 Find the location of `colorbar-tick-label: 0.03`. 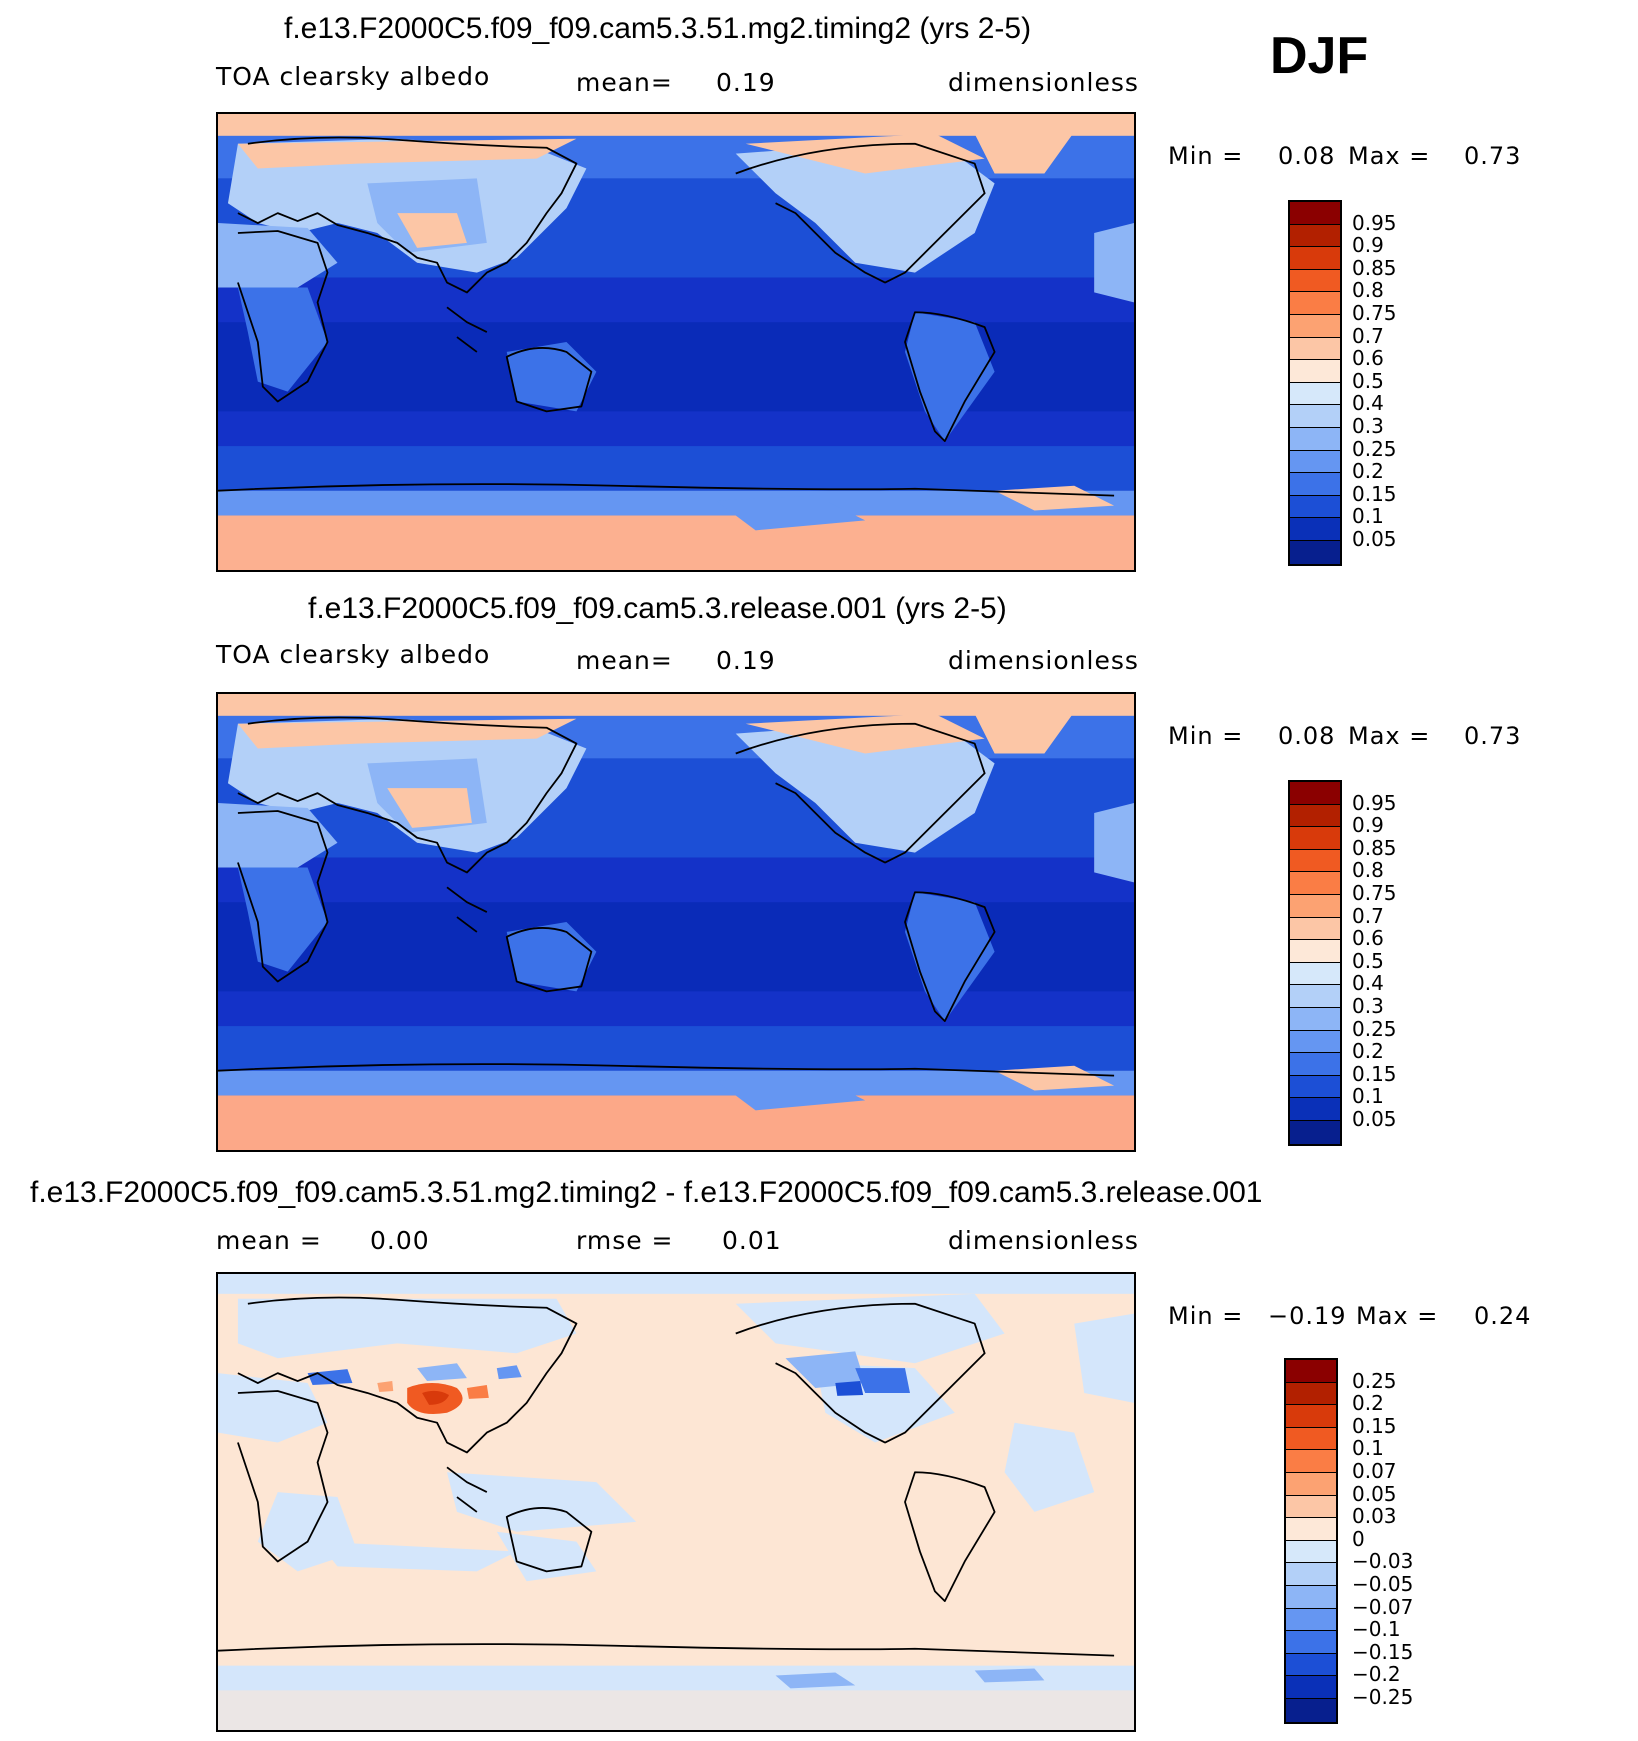

colorbar-tick-label: 0.03 is located at coordinates (1374, 1516).